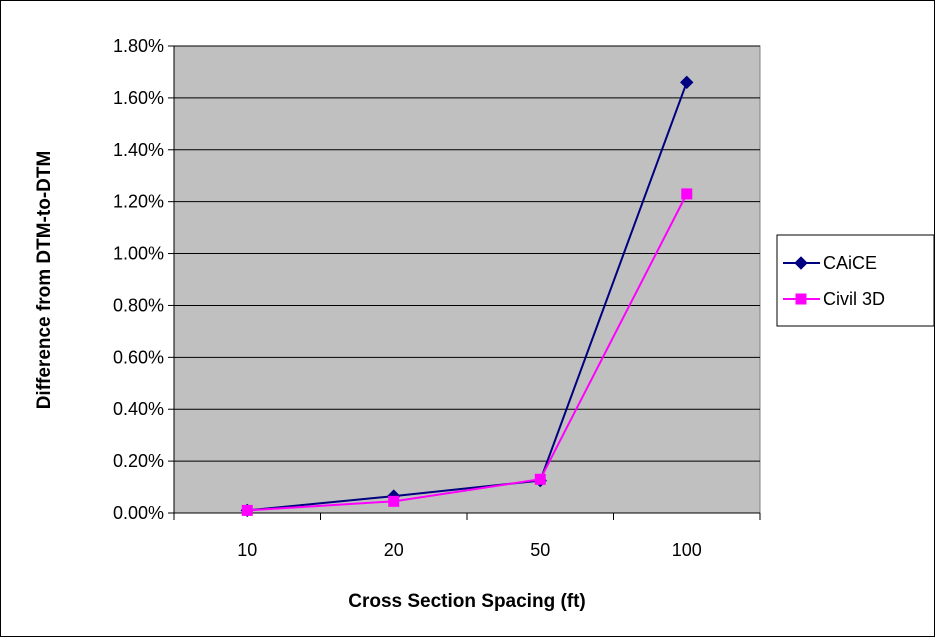 Image resolution: width=935 pixels, height=637 pixels. Describe the element at coordinates (247, 550) in the screenshot. I see `x-tick-label: 10` at that location.